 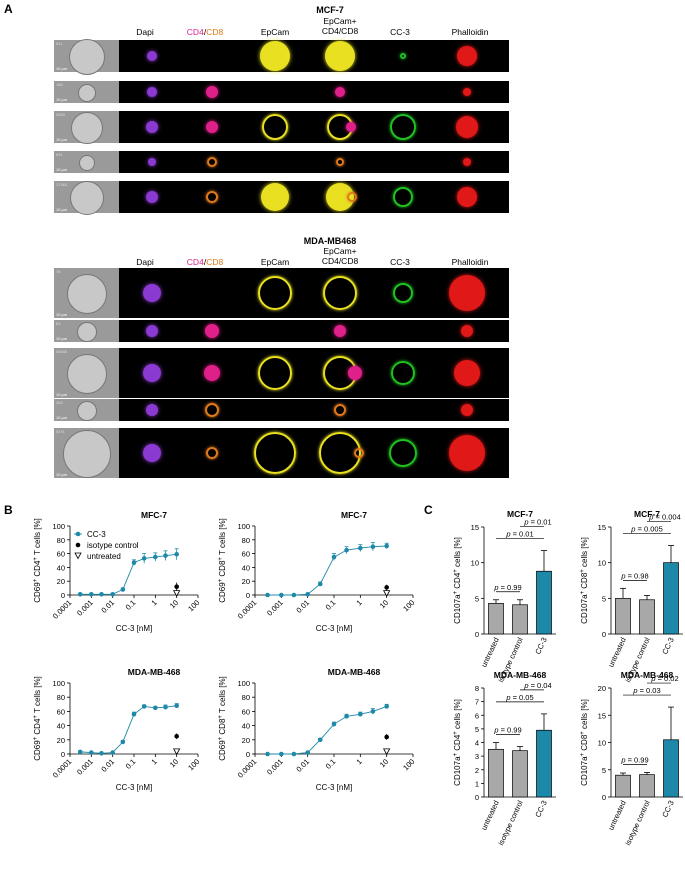 What do you see at coordinates (61, 554) in the screenshot?
I see `y-tick-label: 60` at bounding box center [61, 554].